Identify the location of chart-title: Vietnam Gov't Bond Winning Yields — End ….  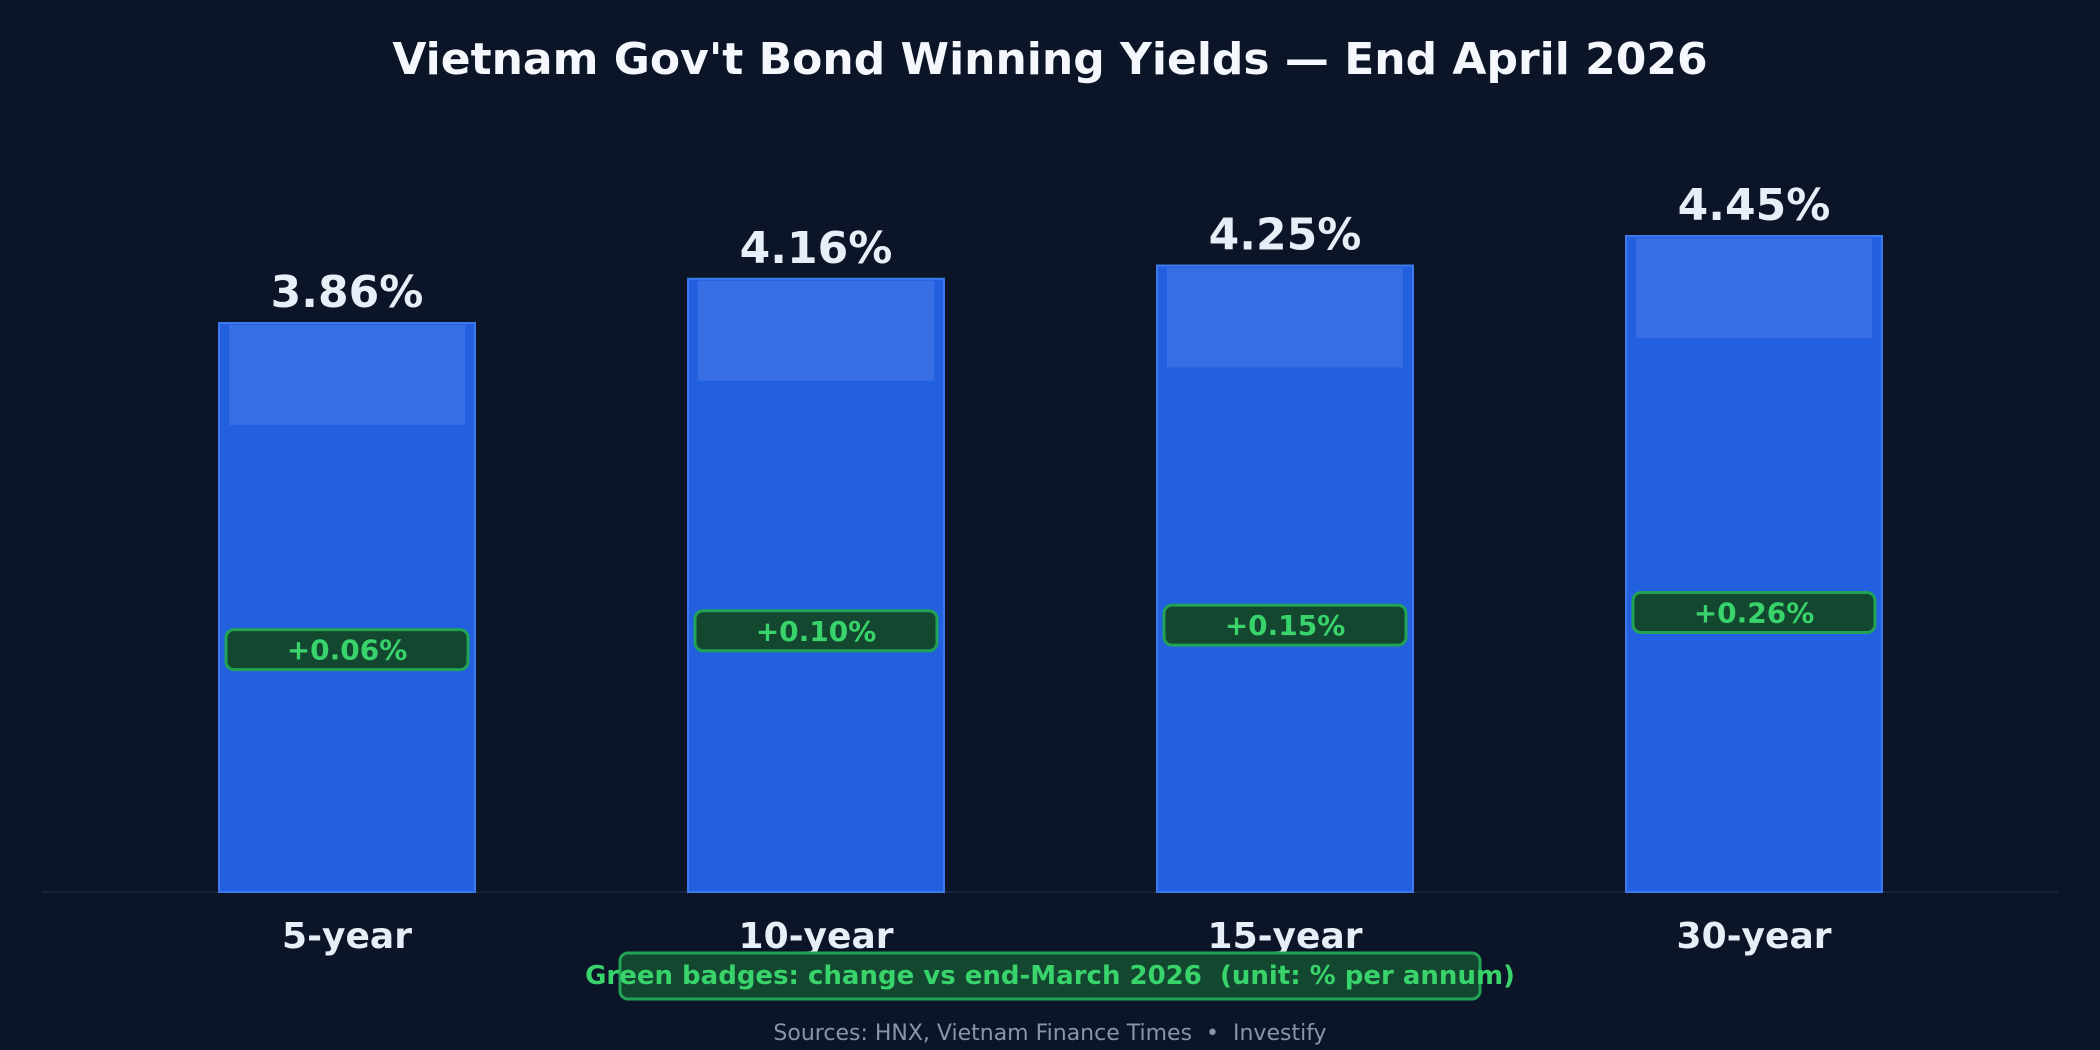
(1049, 59).